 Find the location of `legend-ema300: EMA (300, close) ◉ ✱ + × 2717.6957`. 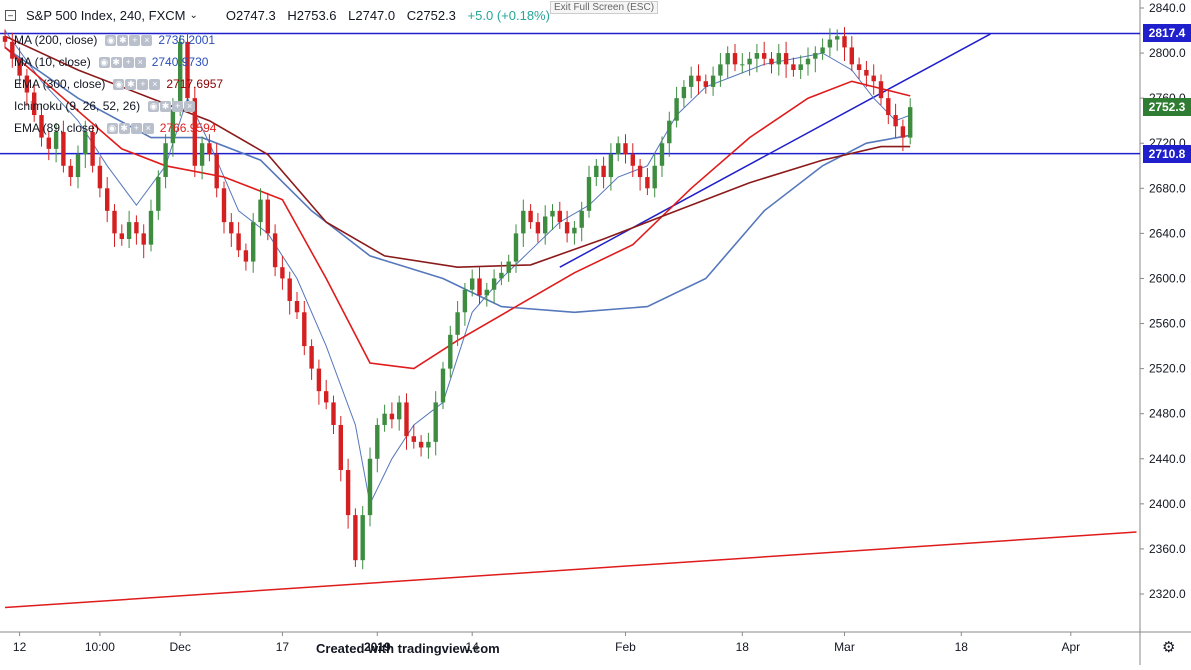

legend-ema300: EMA (300, close) ◉ ✱ + × 2717.6957 is located at coordinates (111, 84).